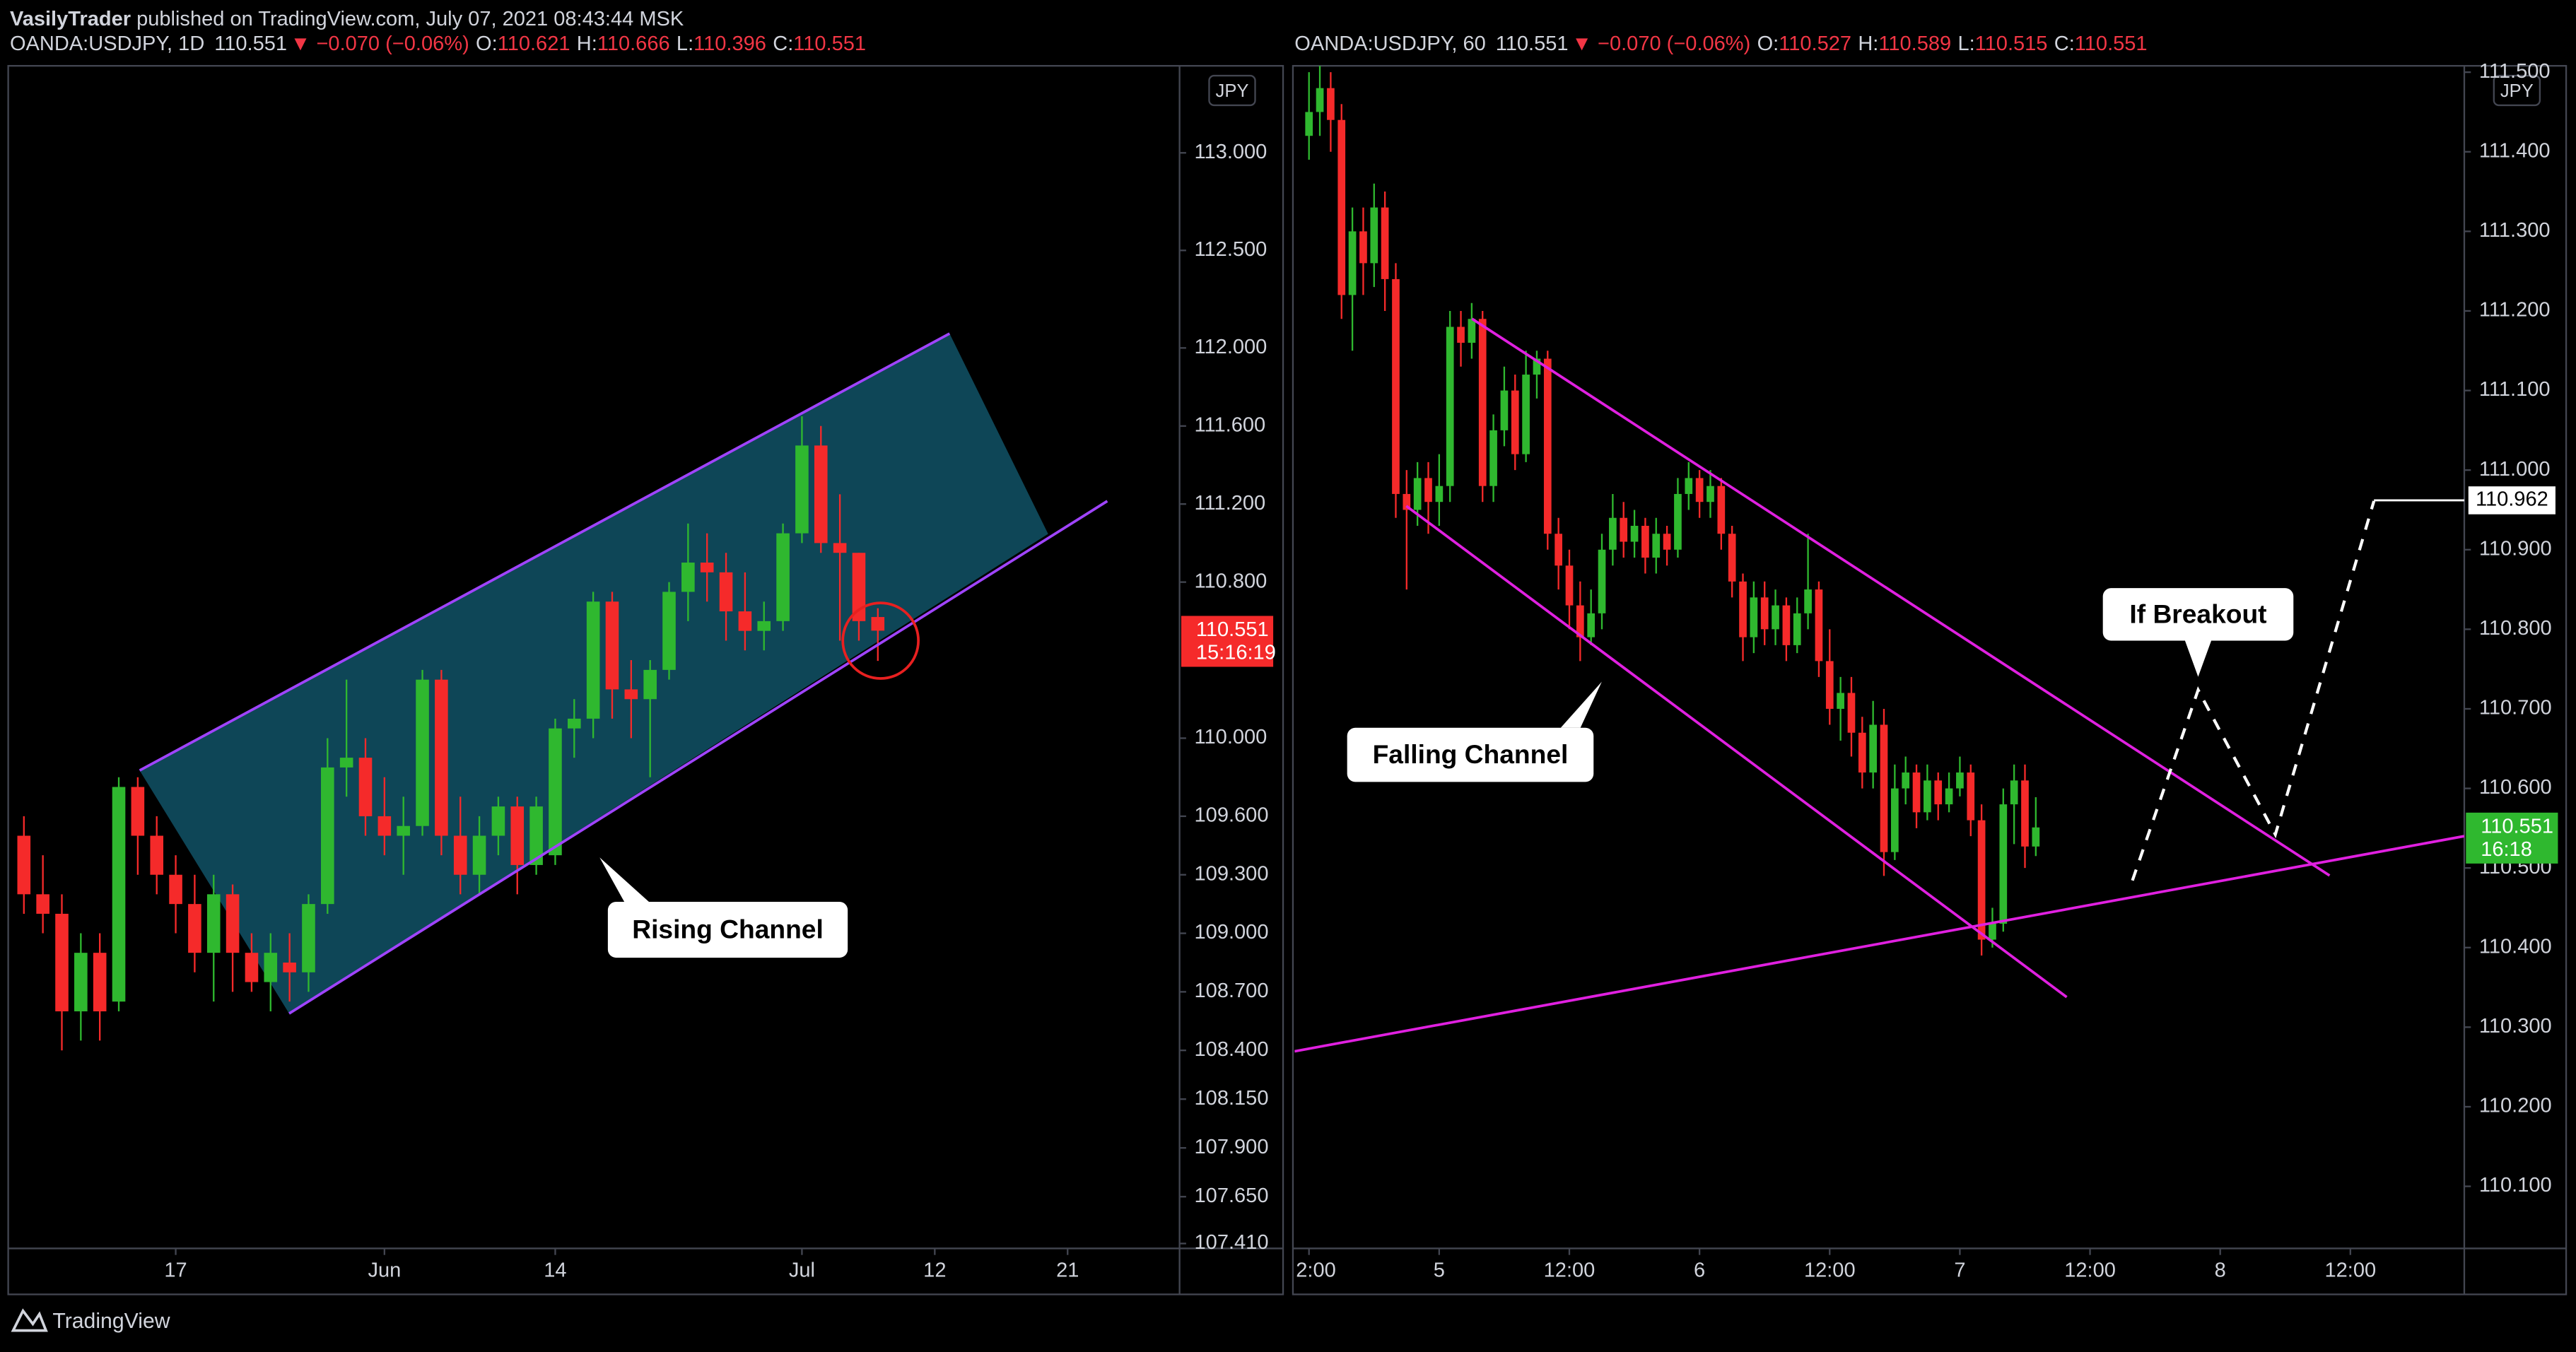  I want to click on y-tick-label: 111.000, so click(2515, 469).